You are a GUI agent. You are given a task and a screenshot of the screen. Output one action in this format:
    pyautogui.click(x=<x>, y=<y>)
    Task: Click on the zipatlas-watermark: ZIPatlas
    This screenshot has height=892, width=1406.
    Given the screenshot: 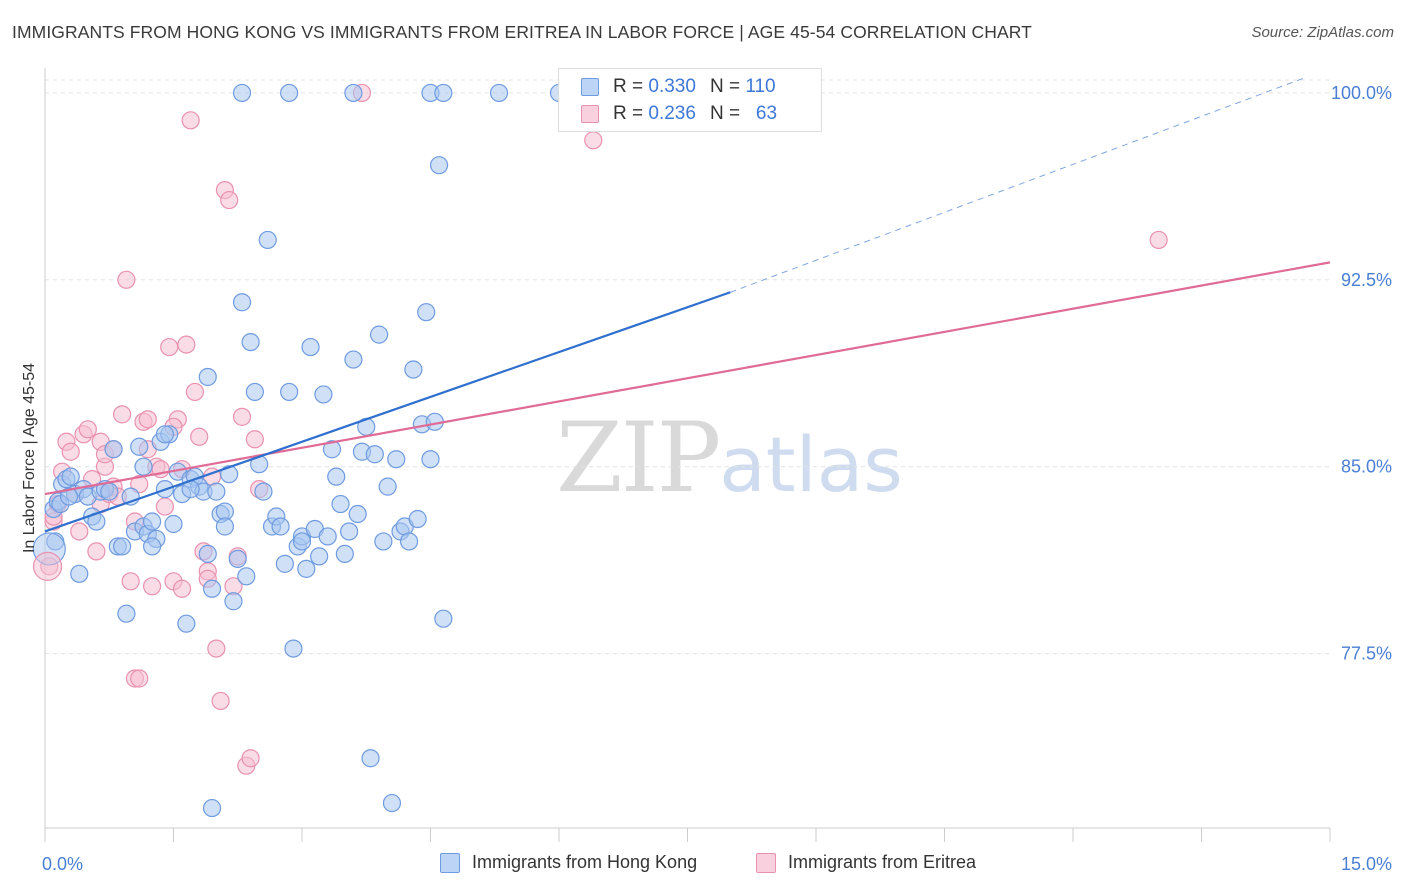 What is the action you would take?
    pyautogui.click(x=729, y=458)
    